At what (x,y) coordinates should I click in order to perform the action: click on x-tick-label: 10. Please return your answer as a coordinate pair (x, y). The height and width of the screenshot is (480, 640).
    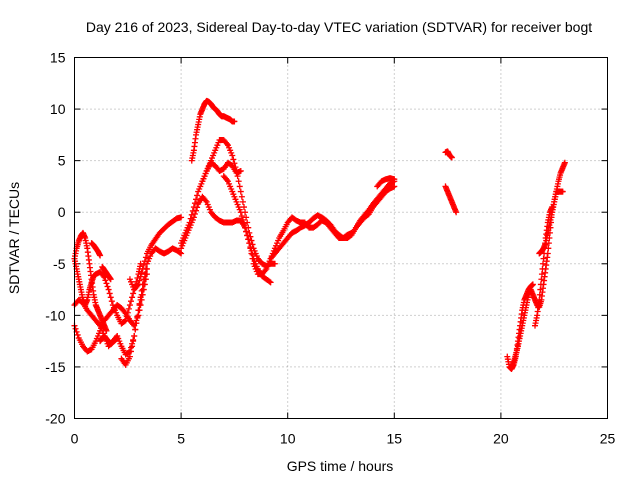
    Looking at the image, I should click on (288, 439).